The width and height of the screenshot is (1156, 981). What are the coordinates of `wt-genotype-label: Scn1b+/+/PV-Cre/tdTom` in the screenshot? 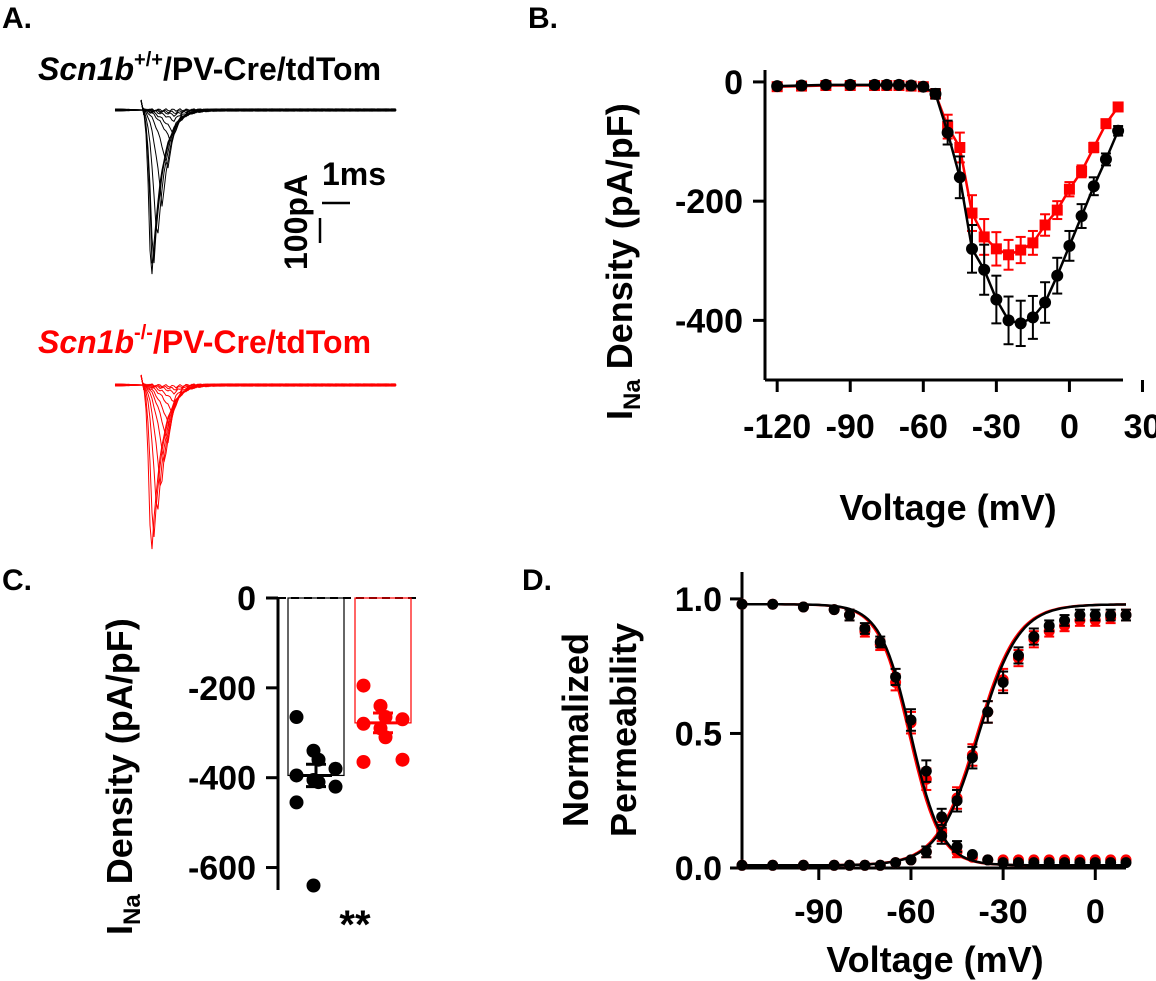 It's located at (209, 68).